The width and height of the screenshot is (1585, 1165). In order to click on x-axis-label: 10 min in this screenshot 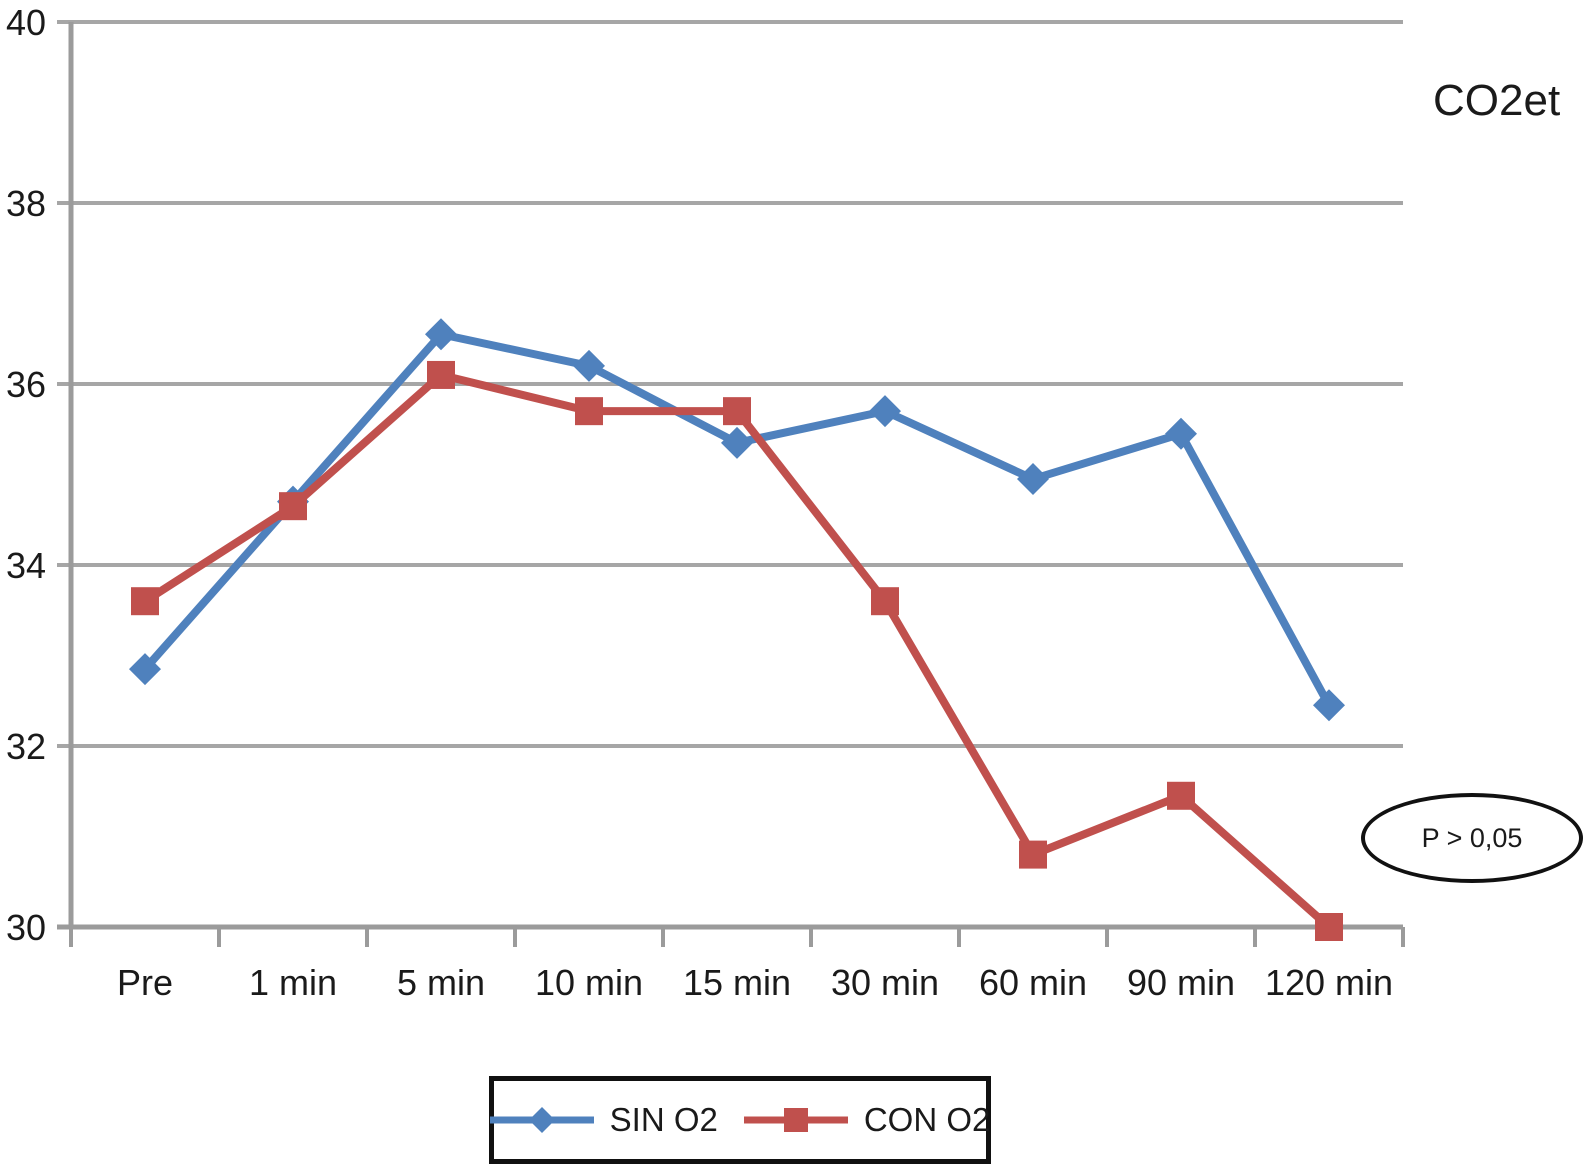, I will do `click(589, 982)`.